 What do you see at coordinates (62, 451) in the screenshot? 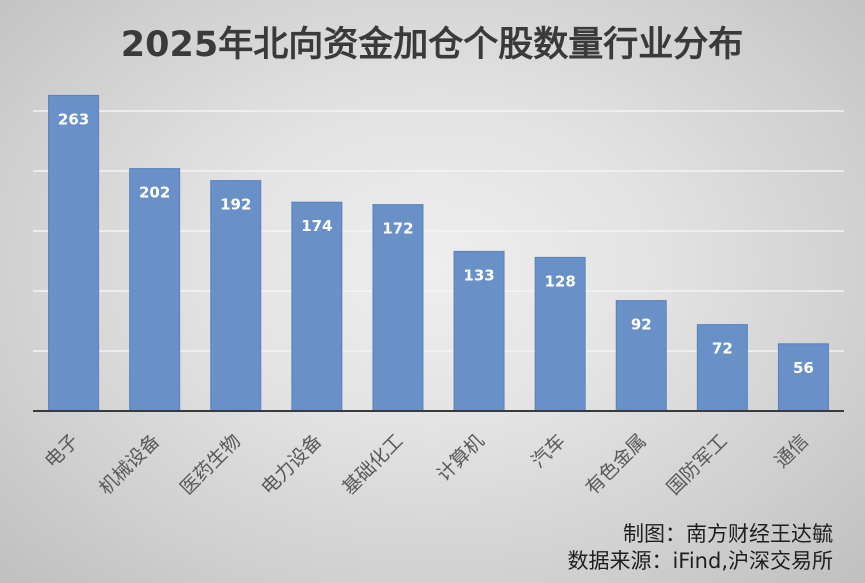
I see `x-tick-label: 电子` at bounding box center [62, 451].